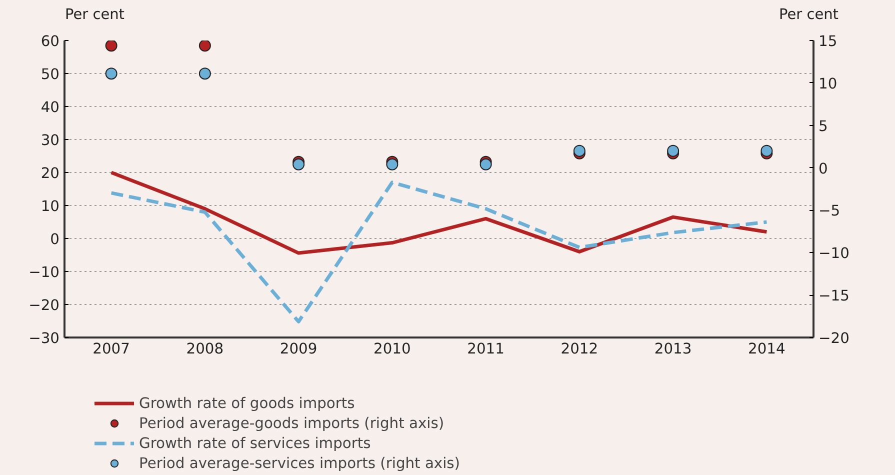  Describe the element at coordinates (673, 349) in the screenshot. I see `x-tick-label: 2013` at that location.